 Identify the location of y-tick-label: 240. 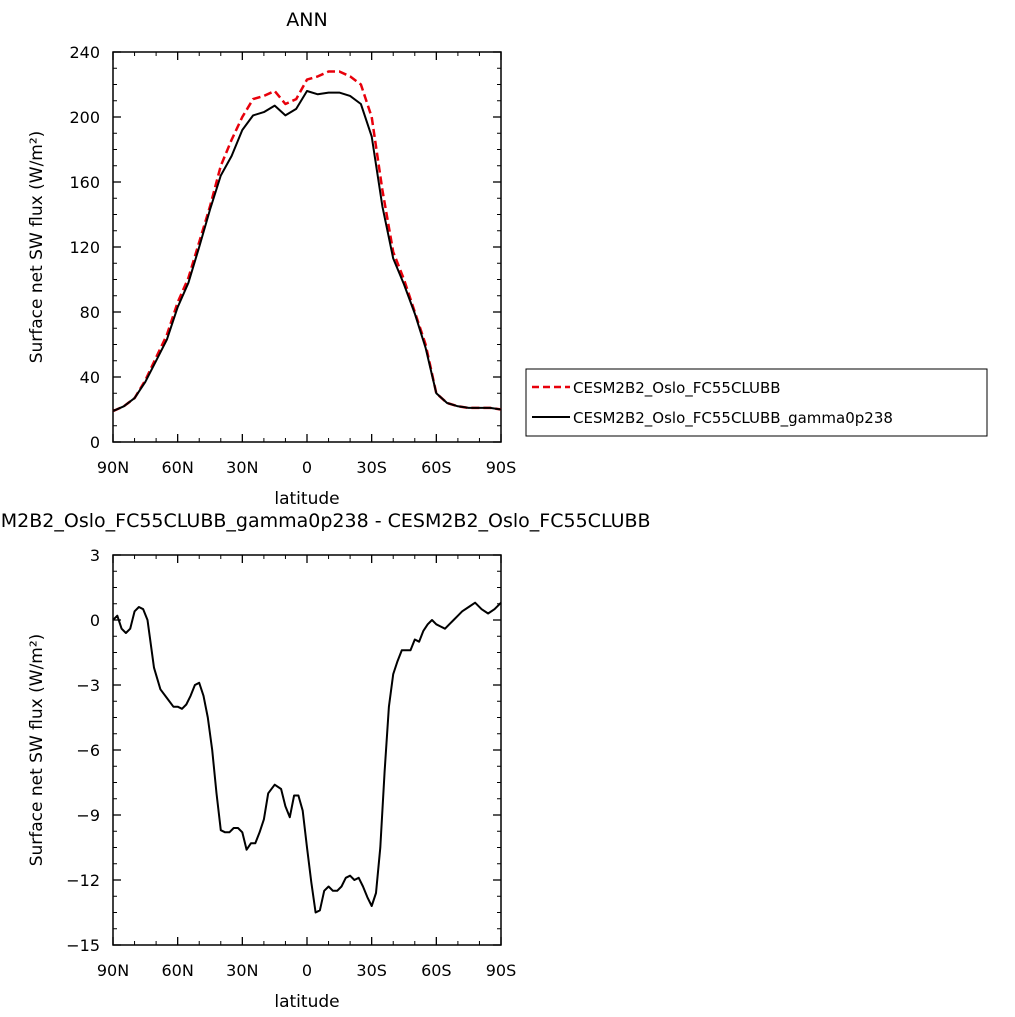
(84, 52).